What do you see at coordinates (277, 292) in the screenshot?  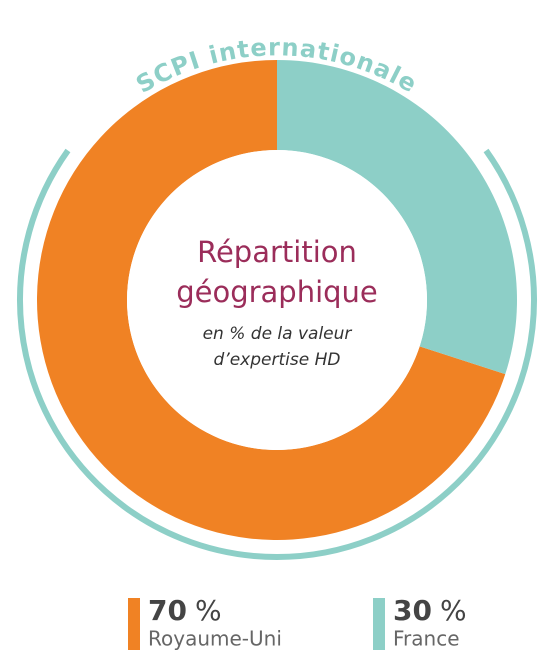 I see `center-title: géographique` at bounding box center [277, 292].